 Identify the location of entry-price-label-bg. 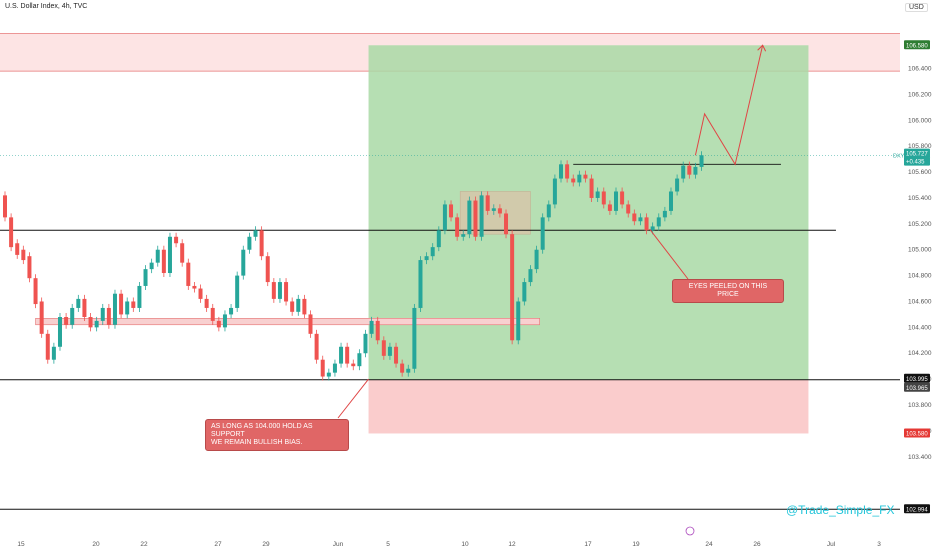
(917, 387).